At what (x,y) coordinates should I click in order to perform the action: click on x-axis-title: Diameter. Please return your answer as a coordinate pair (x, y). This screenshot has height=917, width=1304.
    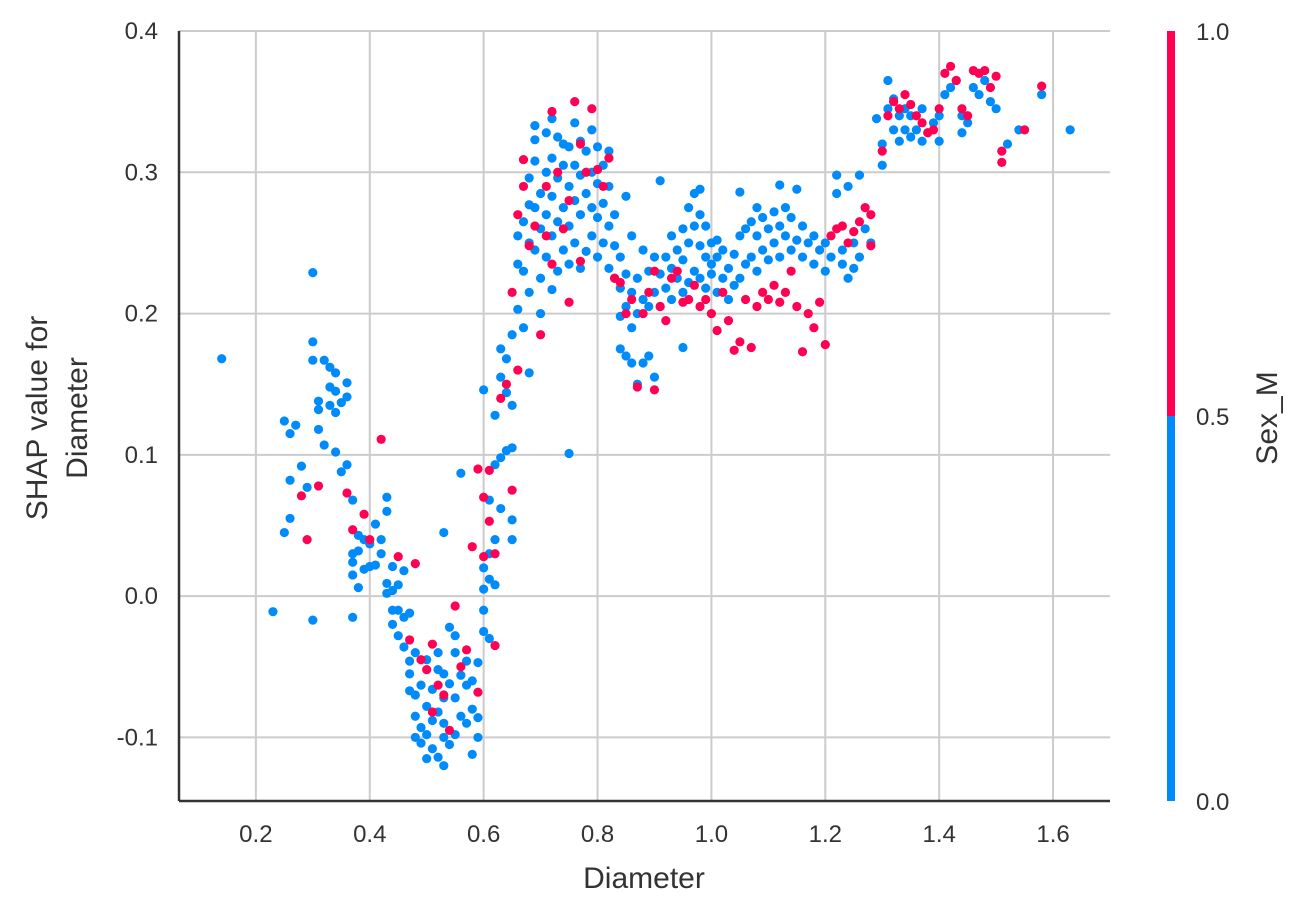
    Looking at the image, I should click on (644, 878).